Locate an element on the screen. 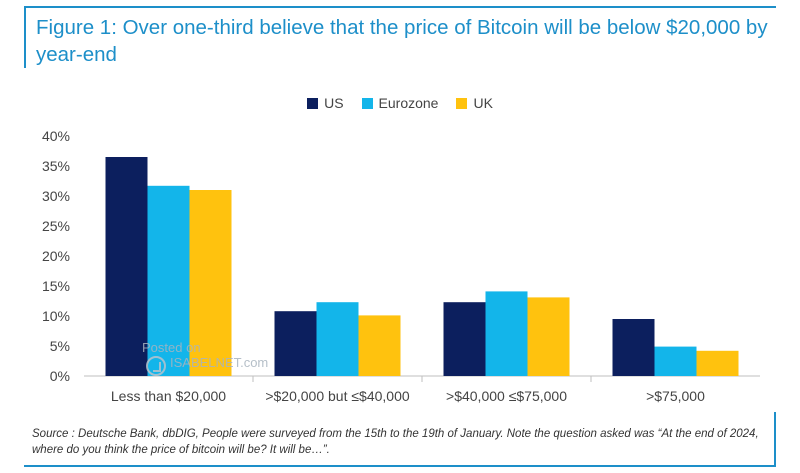 This screenshot has height=473, width=800. source-frame-bottom is located at coordinates (400, 466).